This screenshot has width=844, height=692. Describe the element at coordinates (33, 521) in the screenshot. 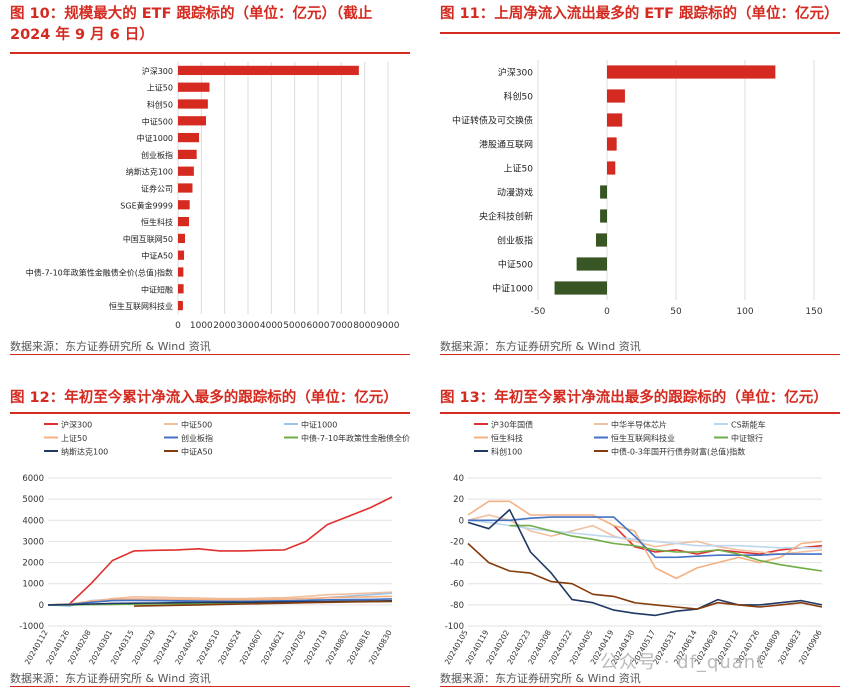

I see `y-tick-label: 4000` at that location.